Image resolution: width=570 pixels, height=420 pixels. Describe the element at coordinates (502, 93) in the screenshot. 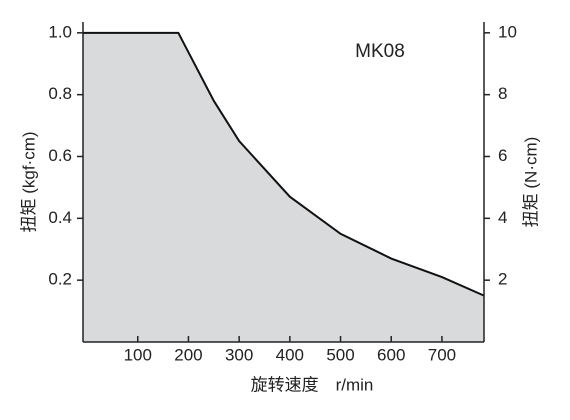

I see `y2-tick-label: 8` at that location.